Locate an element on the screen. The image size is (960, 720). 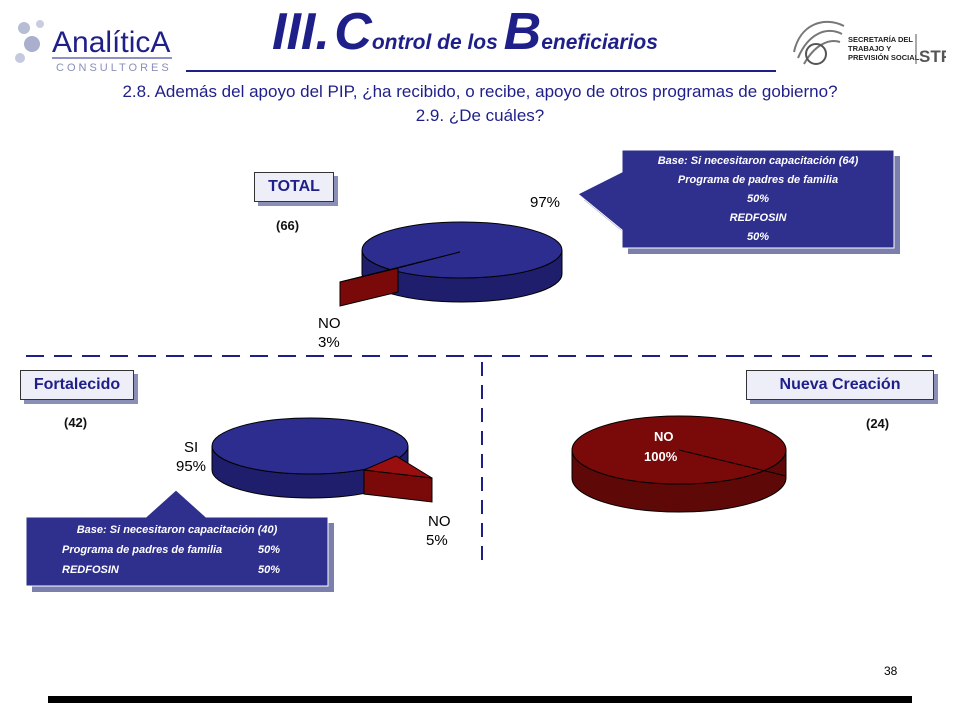
logo-circles-icon is located at coordinates (29, 41).